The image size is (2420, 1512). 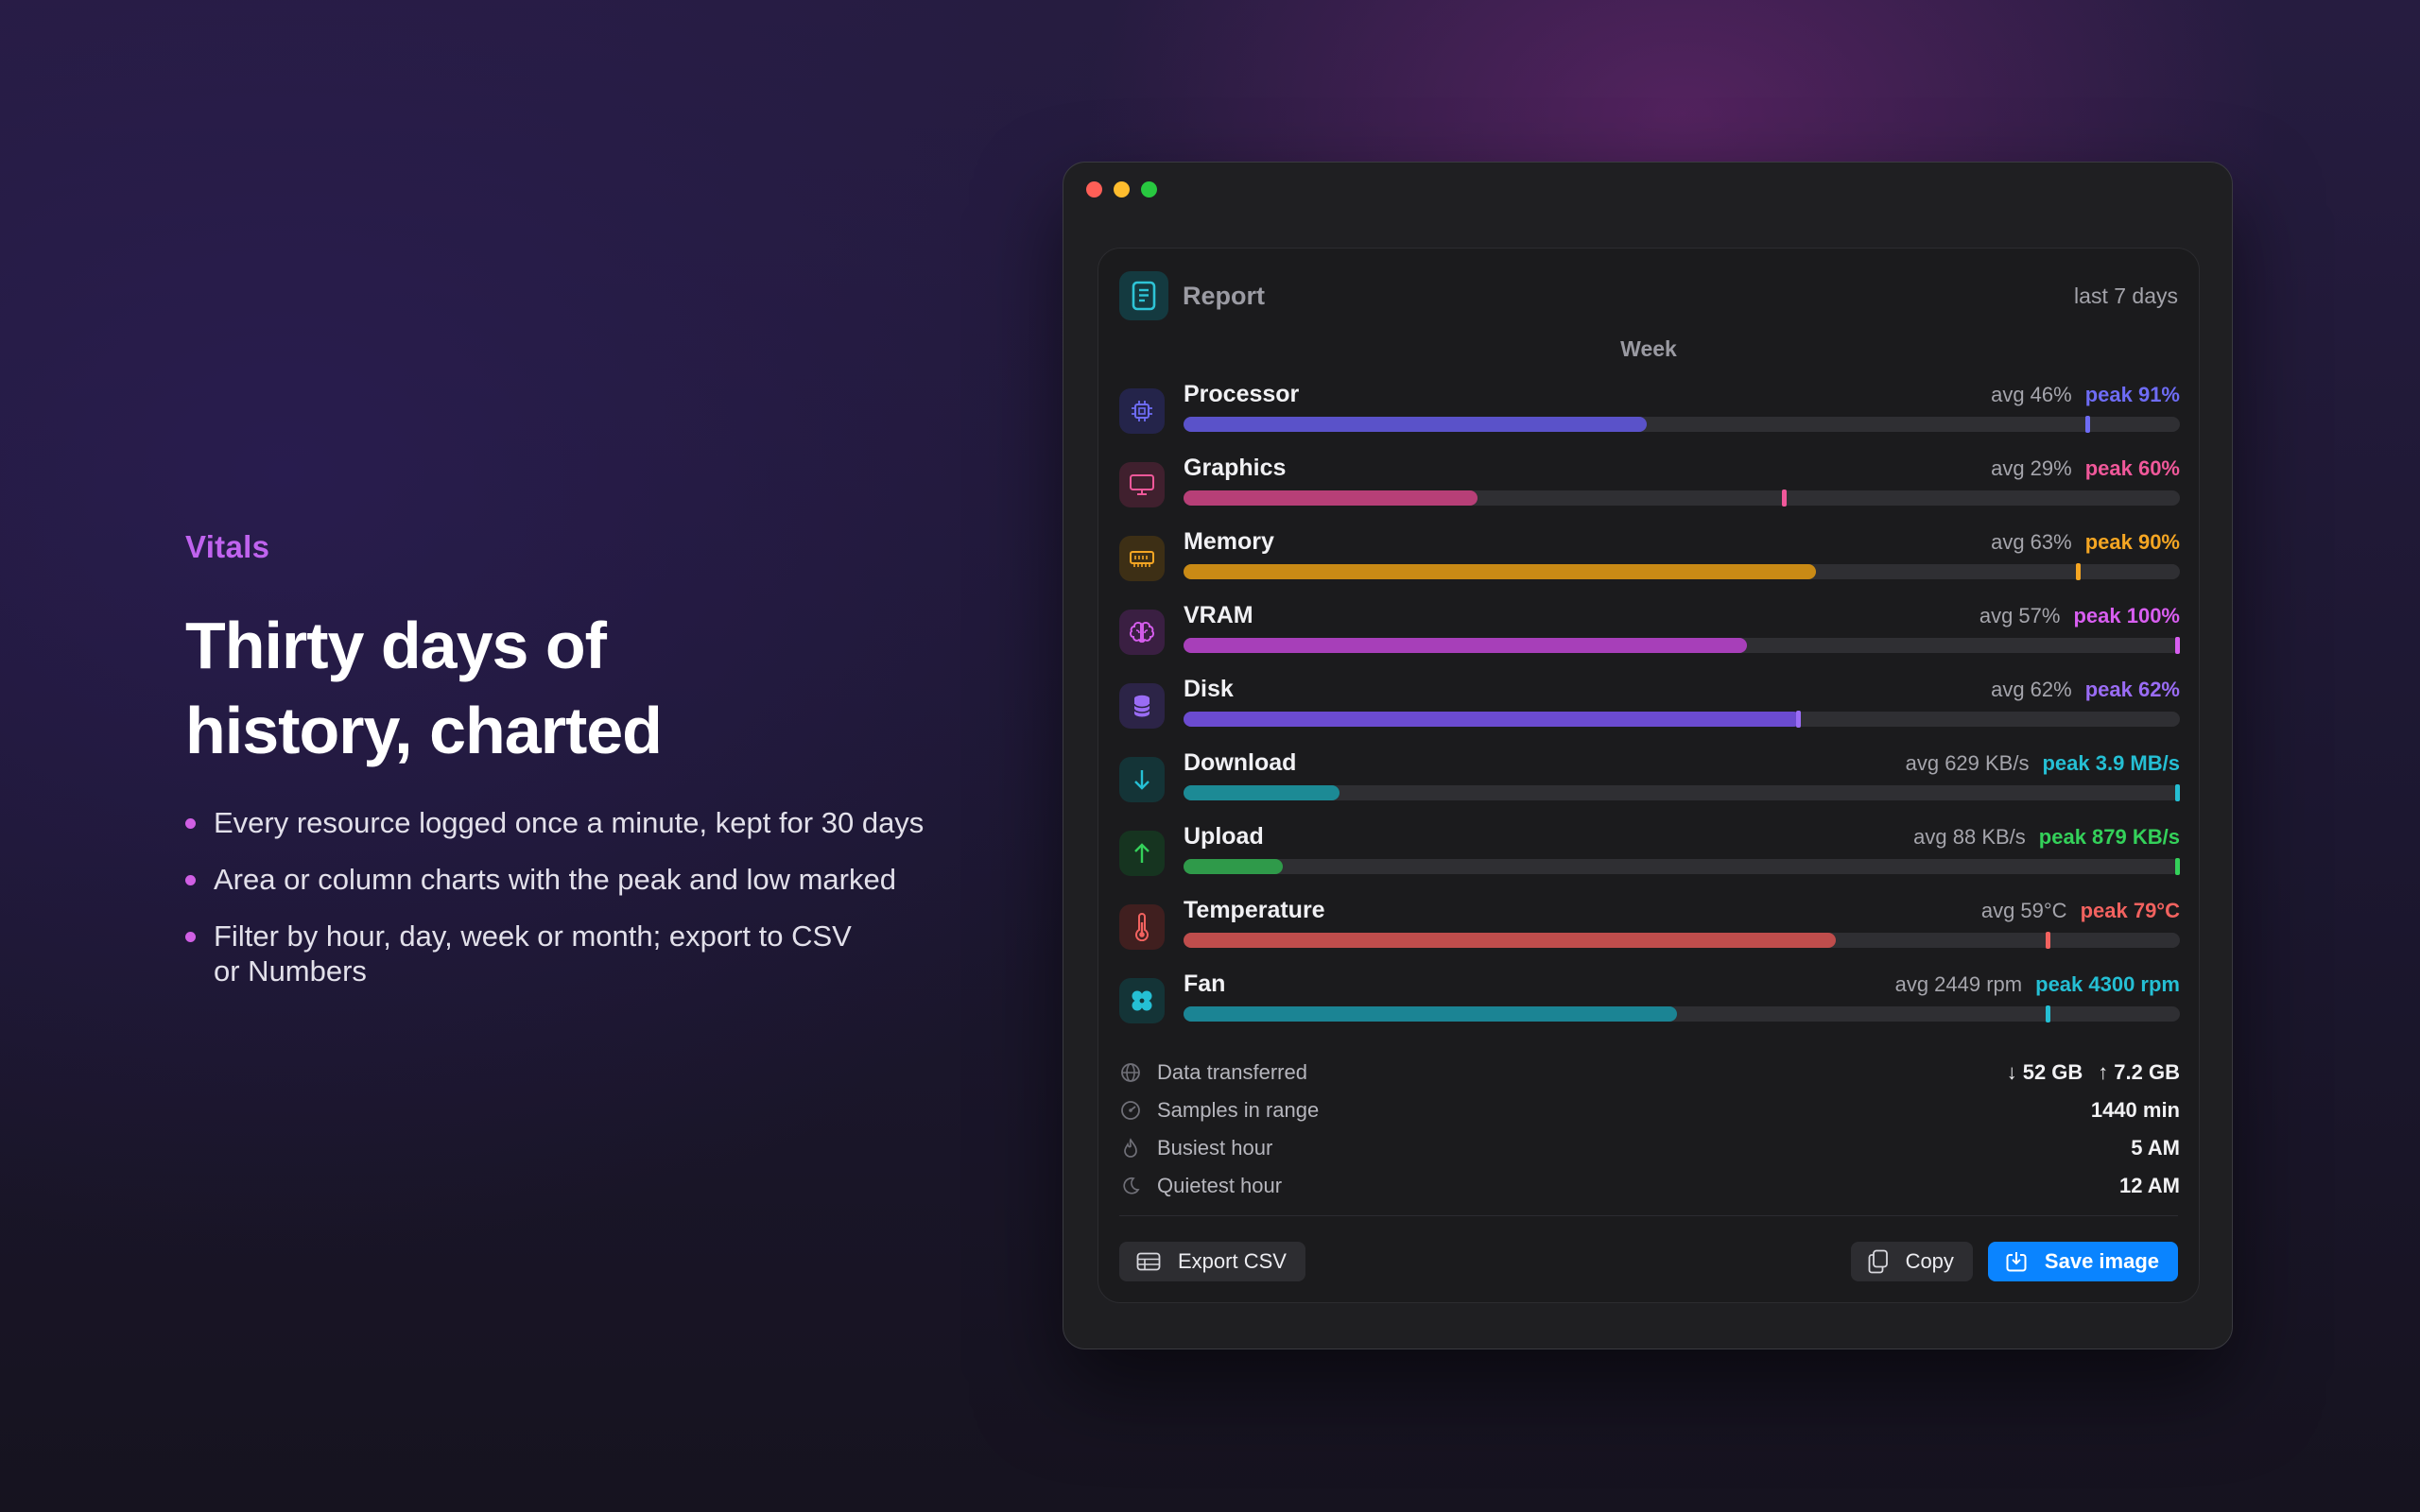 What do you see at coordinates (2132, 394) in the screenshot?
I see `metric-peak: peak 91%` at bounding box center [2132, 394].